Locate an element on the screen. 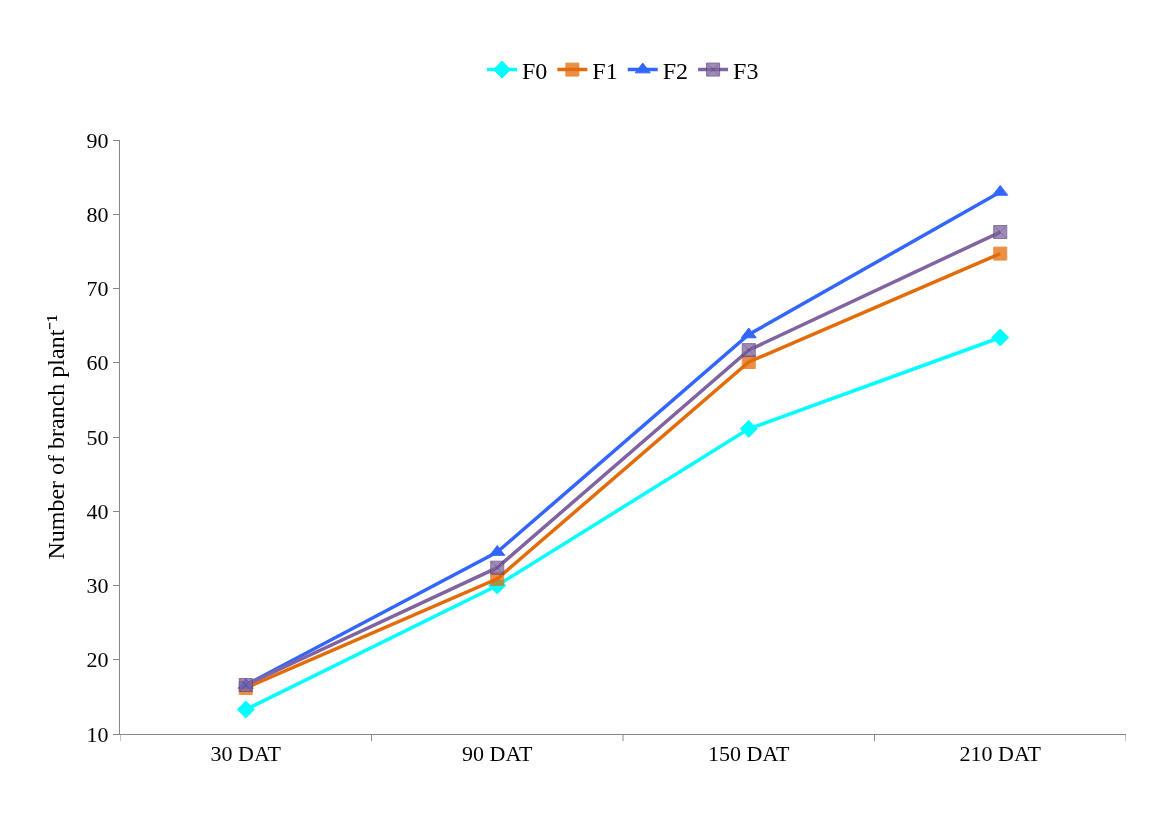  y-tick-label: 10 is located at coordinates (97, 734).